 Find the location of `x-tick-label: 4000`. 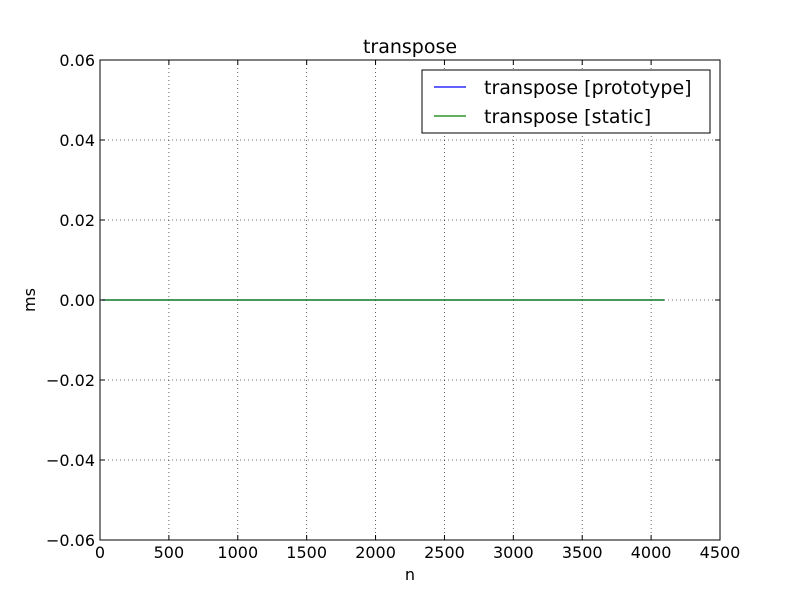

x-tick-label: 4000 is located at coordinates (651, 552).